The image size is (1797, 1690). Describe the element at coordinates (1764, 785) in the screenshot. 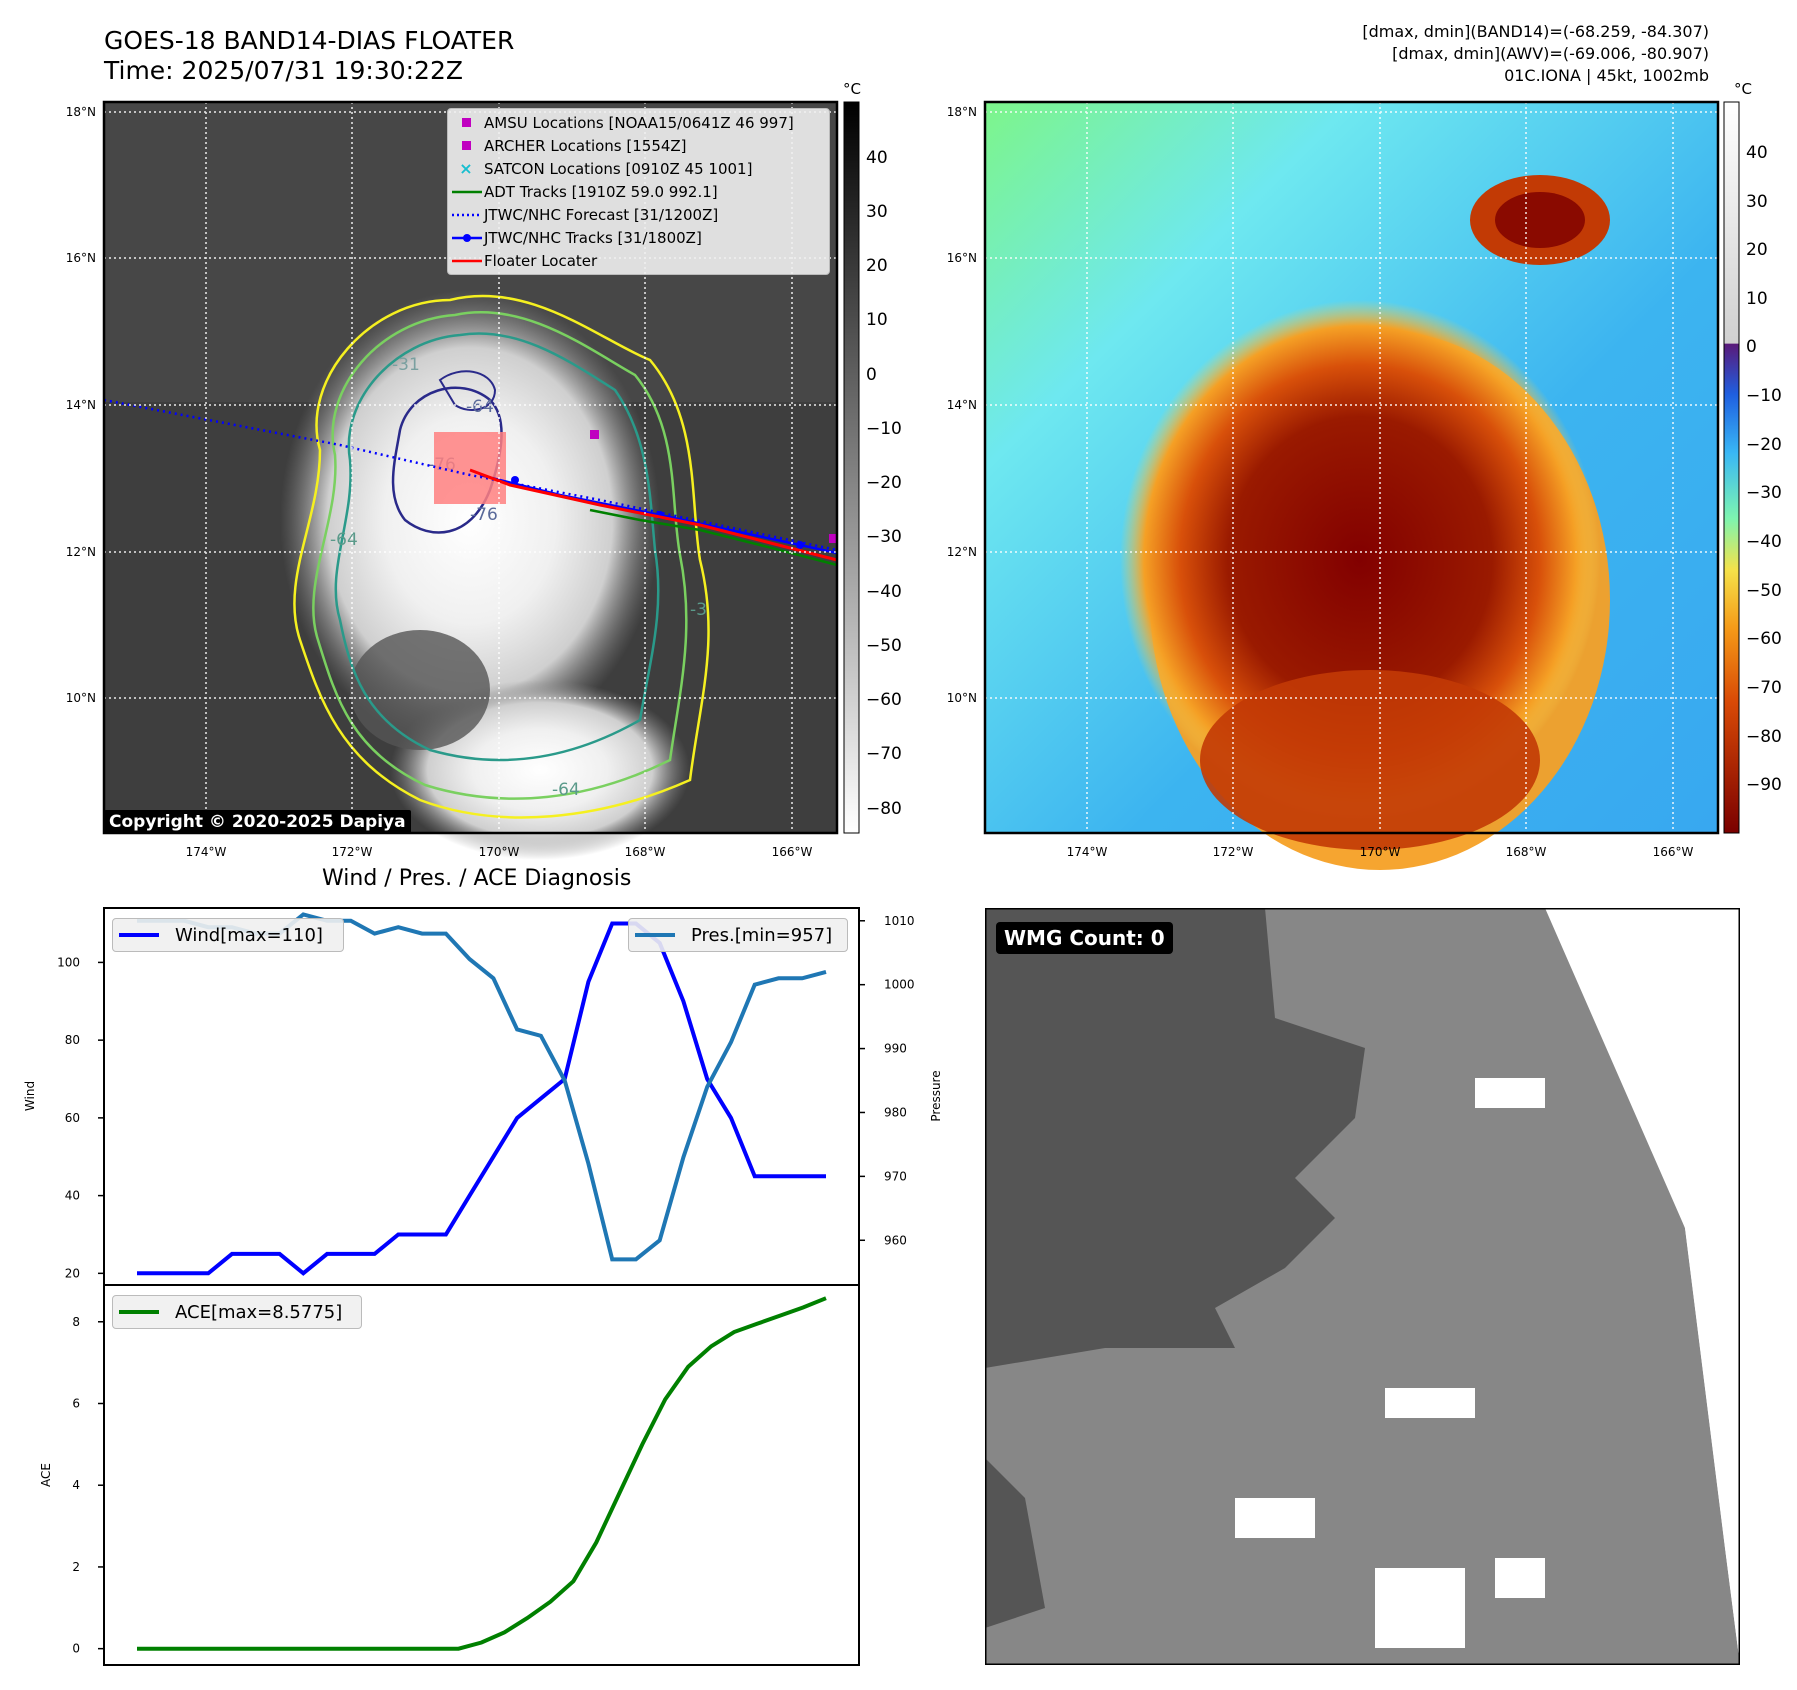

I see `cbar-tick: −90` at that location.